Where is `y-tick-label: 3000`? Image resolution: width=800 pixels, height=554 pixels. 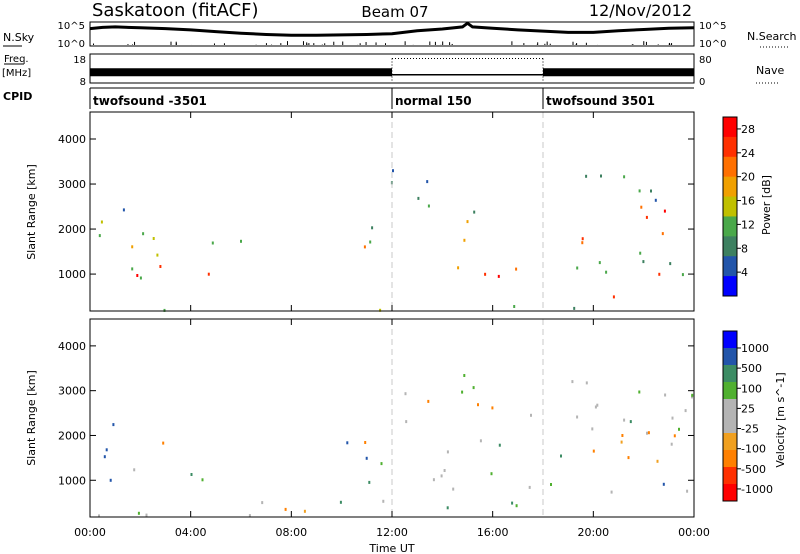 y-tick-label: 3000 is located at coordinates (72, 184).